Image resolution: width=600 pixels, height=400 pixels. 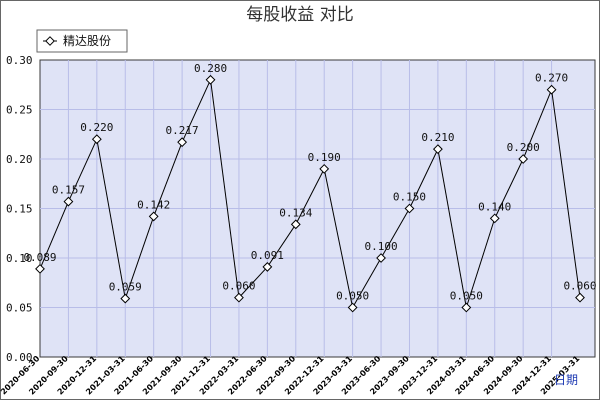 I want to click on y-tick-label: 0.20, so click(x=19, y=159).